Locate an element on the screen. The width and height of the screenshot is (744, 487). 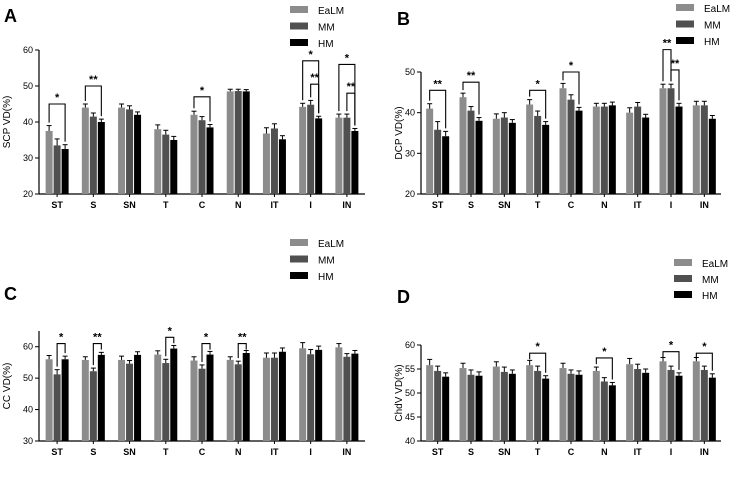
x-tick-label: SN is located at coordinates (129, 205).